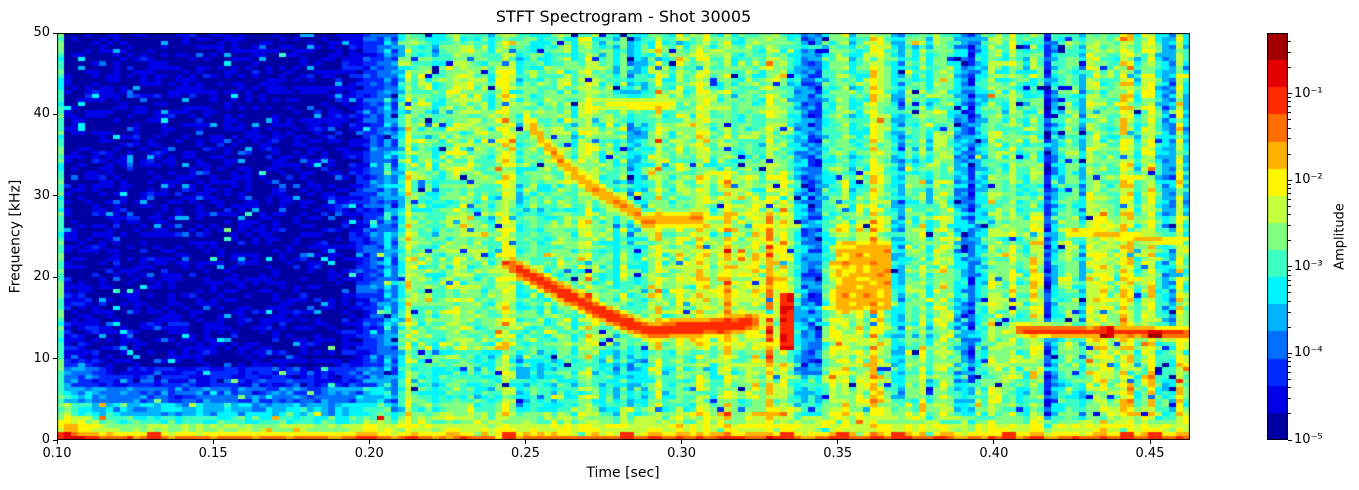  I want to click on colorbar-tick-label: 10⁻¹, so click(1308, 93).